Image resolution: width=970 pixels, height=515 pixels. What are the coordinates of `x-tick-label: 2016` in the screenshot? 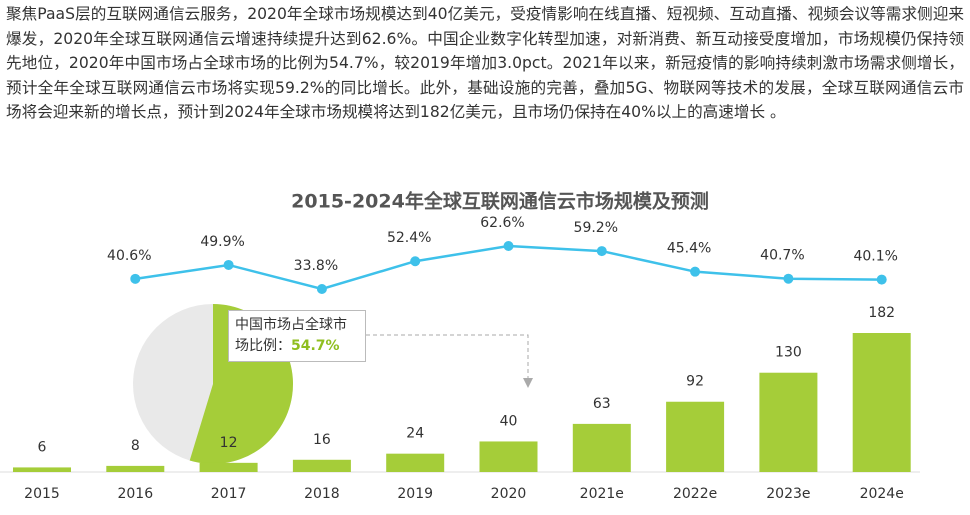 It's located at (135, 494).